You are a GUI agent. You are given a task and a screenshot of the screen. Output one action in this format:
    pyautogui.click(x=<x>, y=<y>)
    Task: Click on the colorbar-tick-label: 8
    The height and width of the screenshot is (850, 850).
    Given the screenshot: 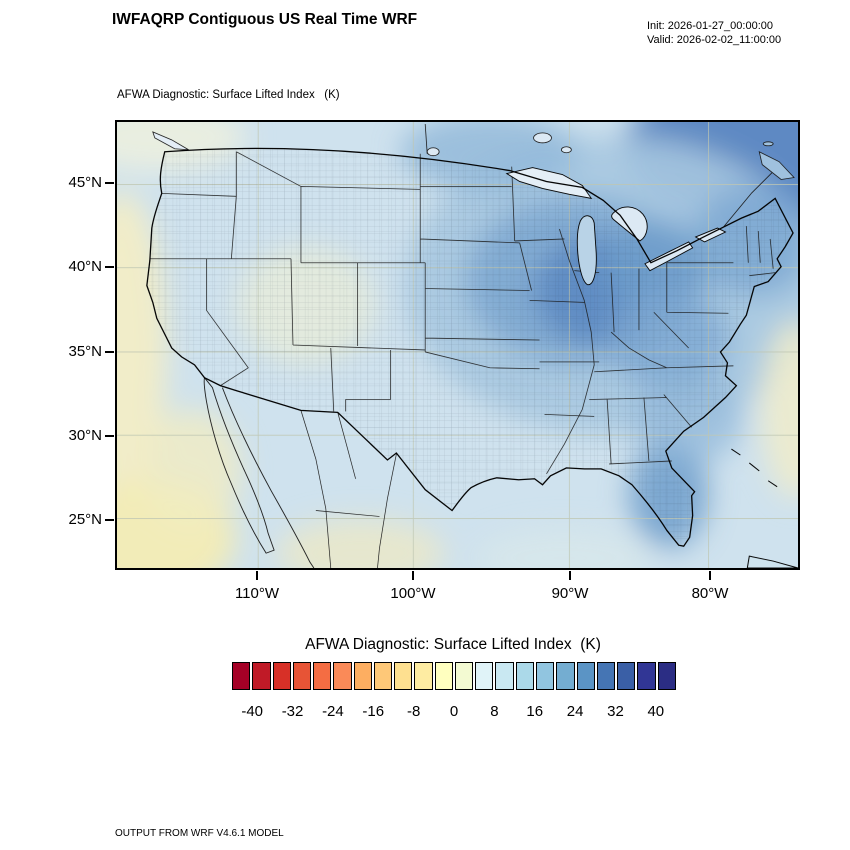 What is the action you would take?
    pyautogui.click(x=494, y=711)
    